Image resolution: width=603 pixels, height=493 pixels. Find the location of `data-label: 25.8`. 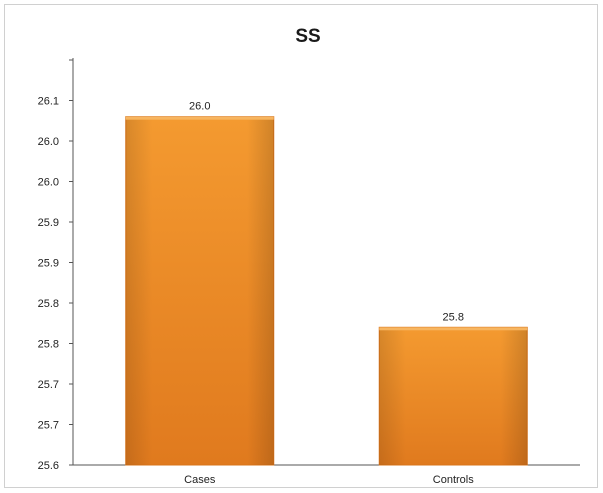

data-label: 25.8 is located at coordinates (453, 317).